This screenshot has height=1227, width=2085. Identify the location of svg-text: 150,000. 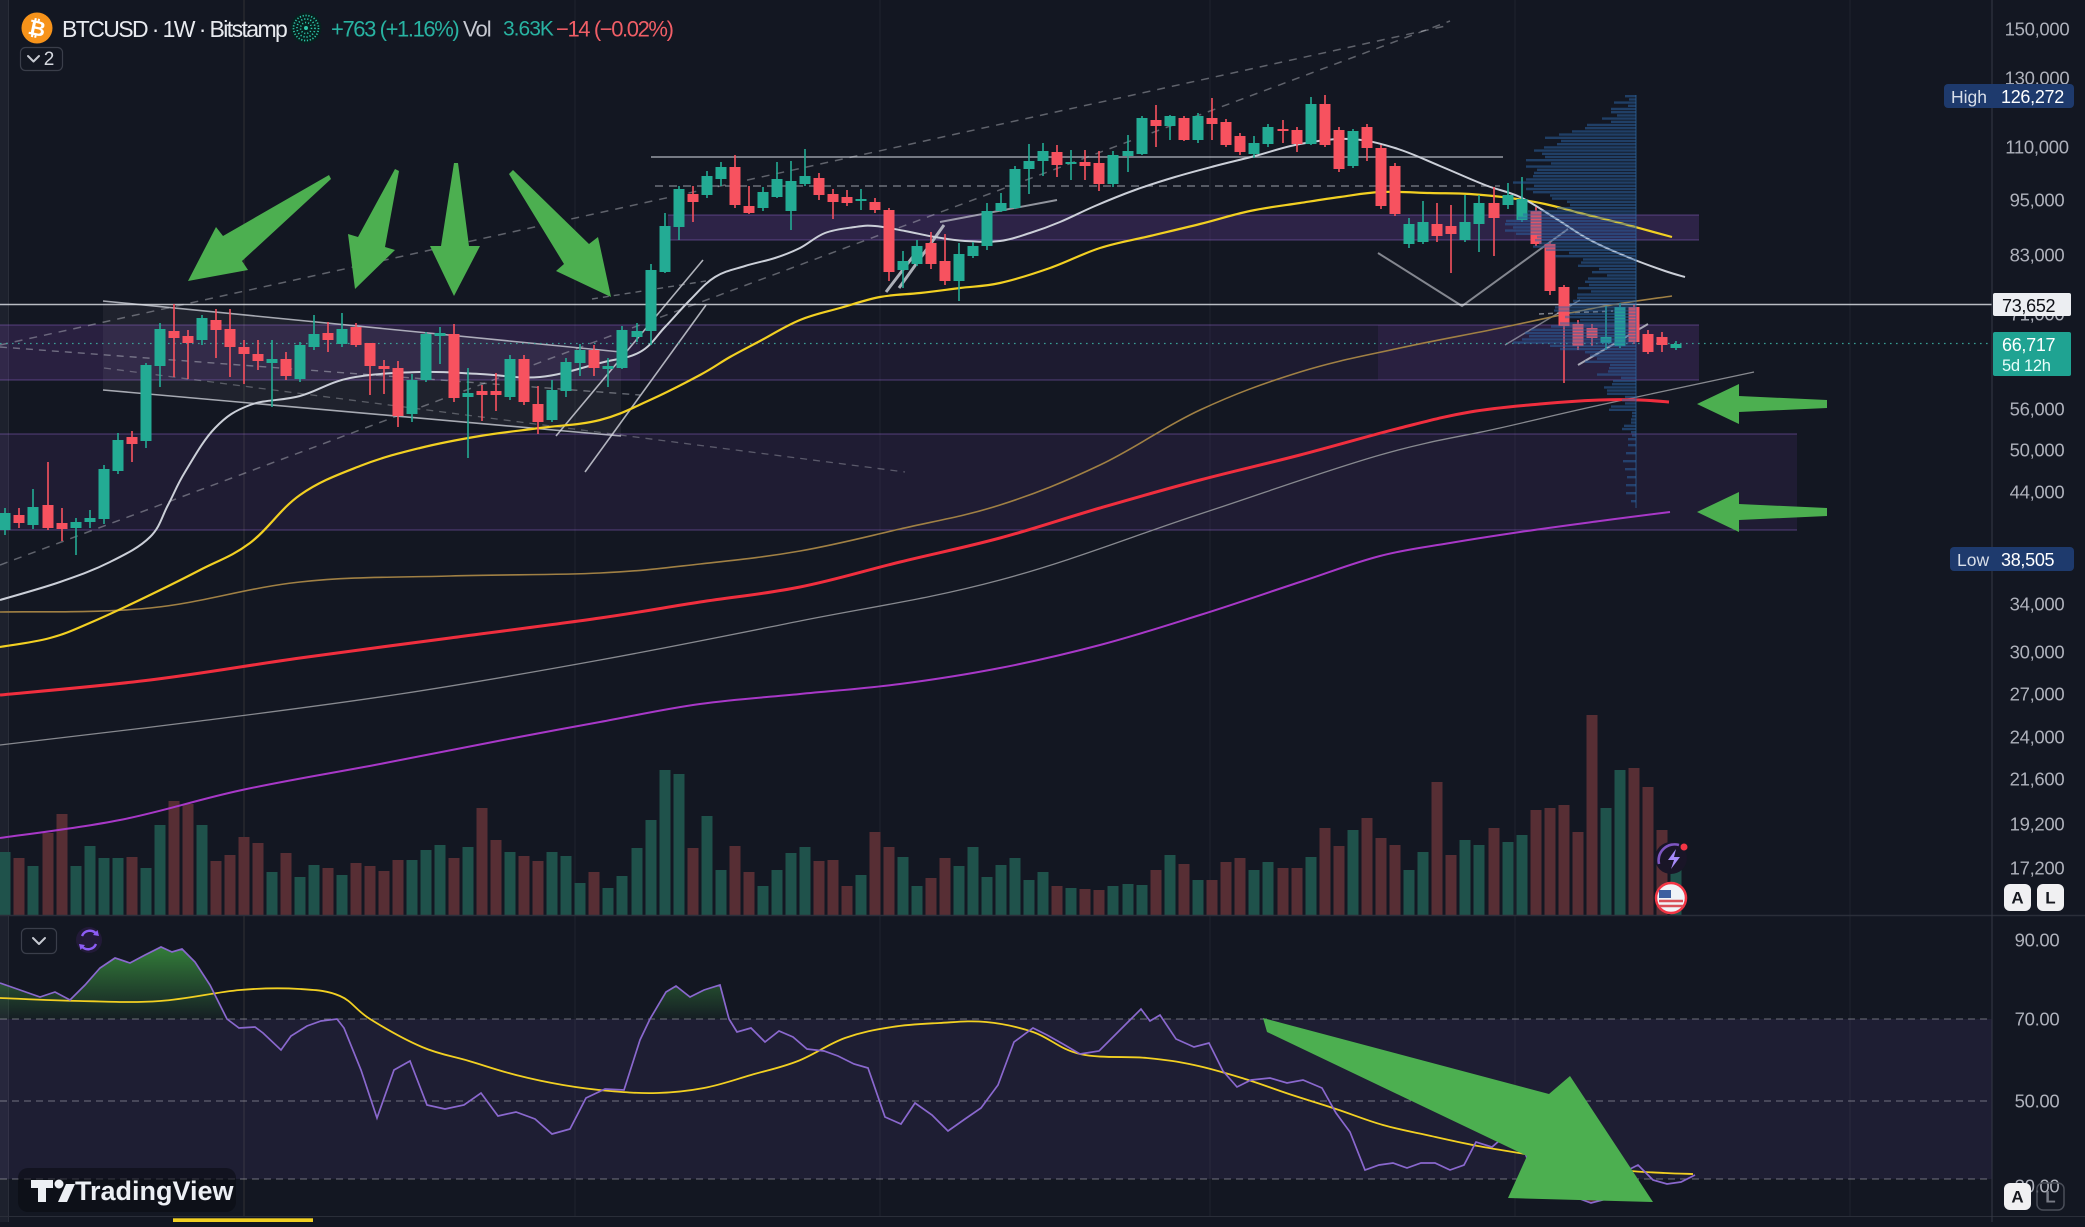
(2037, 29).